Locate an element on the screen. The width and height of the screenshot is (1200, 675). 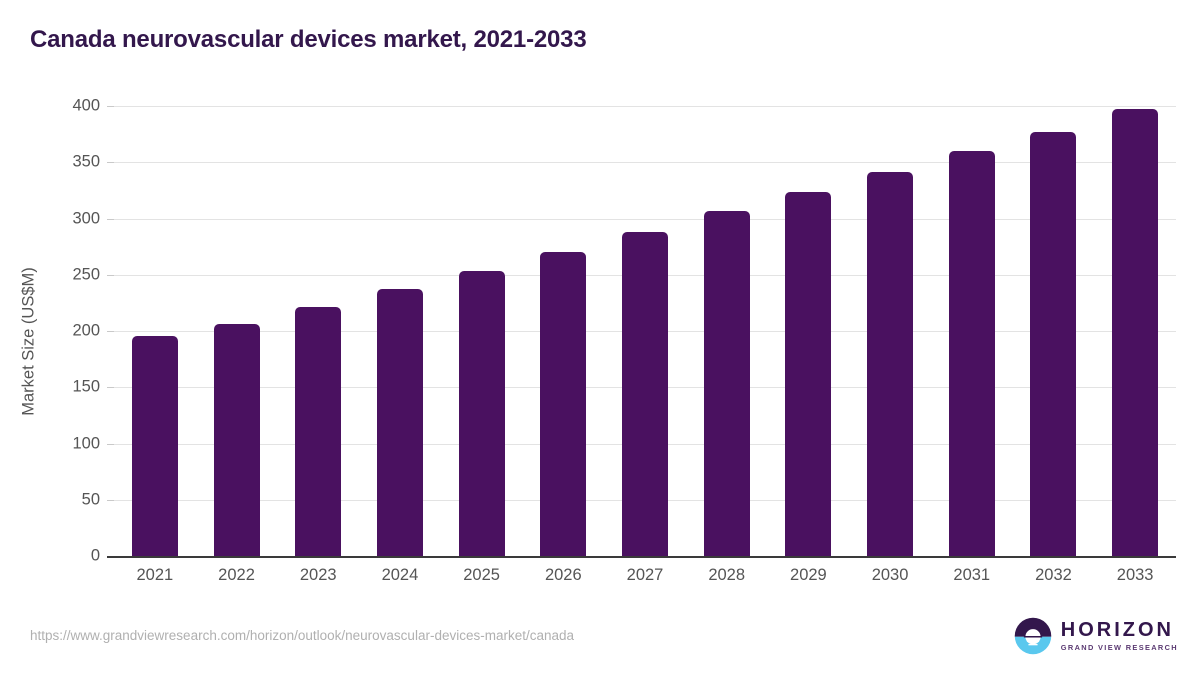
x-axis-tick-label: 2029 is located at coordinates (808, 575).